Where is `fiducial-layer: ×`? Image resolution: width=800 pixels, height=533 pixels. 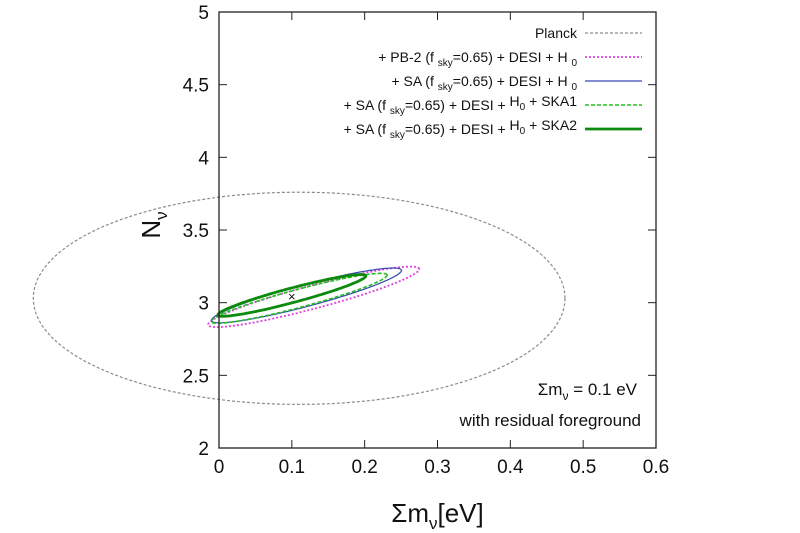
fiducial-layer: × is located at coordinates (292, 296).